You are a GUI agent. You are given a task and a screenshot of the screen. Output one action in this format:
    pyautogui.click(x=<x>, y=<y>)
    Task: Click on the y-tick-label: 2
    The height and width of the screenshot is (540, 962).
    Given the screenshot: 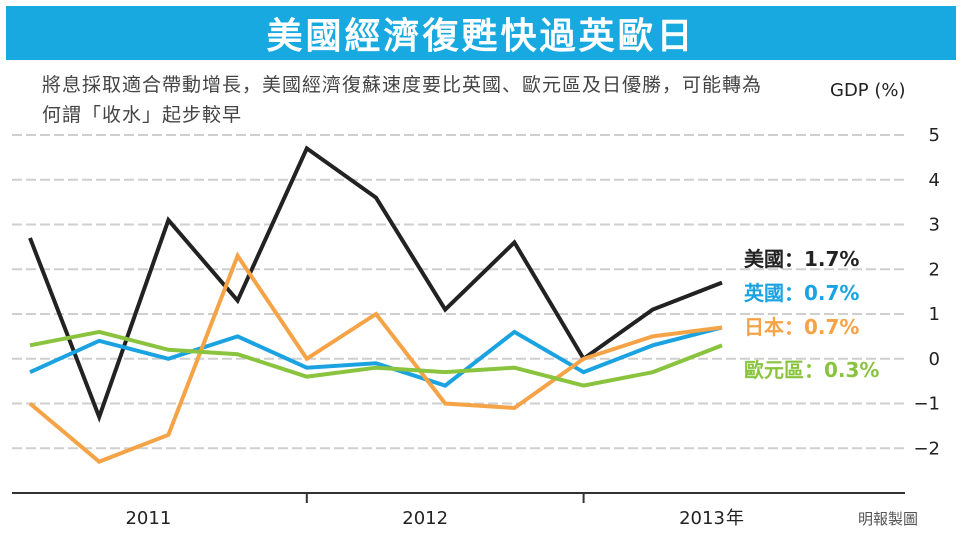 What is the action you would take?
    pyautogui.click(x=934, y=269)
    